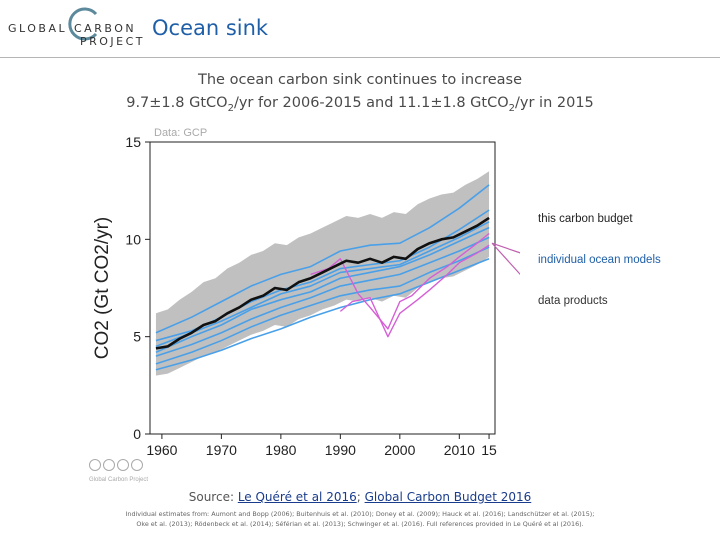 This screenshot has height=540, width=720. Describe the element at coordinates (515, 251) in the screenshot. I see `arrow-to-models` at that location.